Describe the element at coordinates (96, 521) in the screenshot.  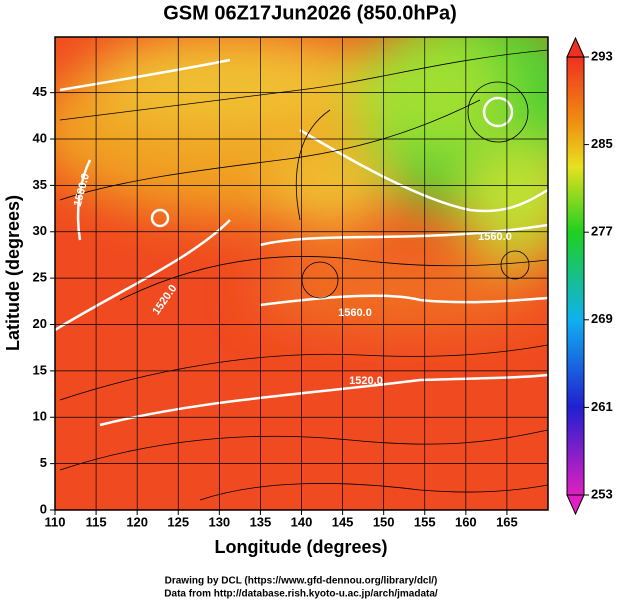
I see `x-tick-label: 115` at that location.